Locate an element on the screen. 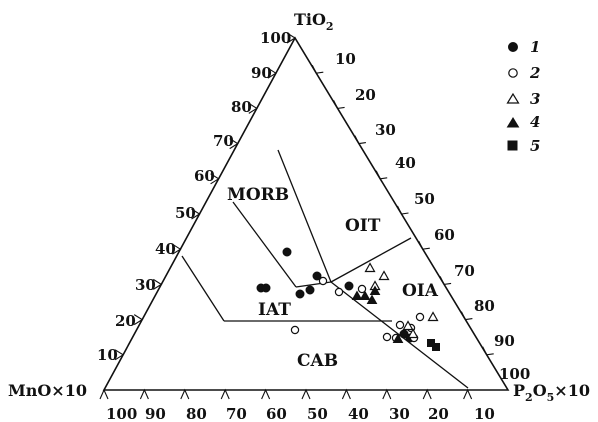 This screenshot has height=422, width=598. vertex-label-left: MnO×10 is located at coordinates (47, 390).